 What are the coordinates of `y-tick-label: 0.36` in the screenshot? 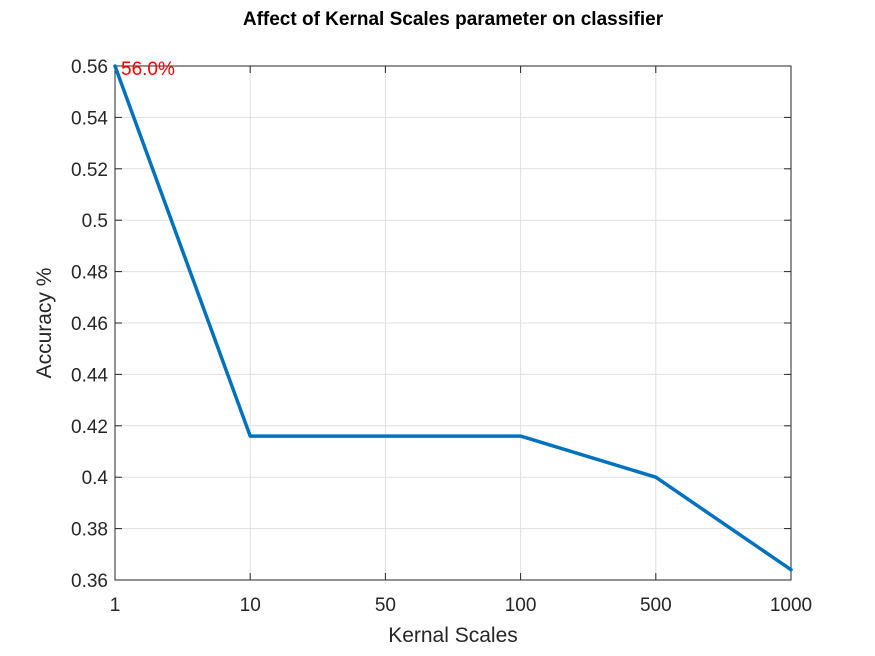 It's located at (89, 581).